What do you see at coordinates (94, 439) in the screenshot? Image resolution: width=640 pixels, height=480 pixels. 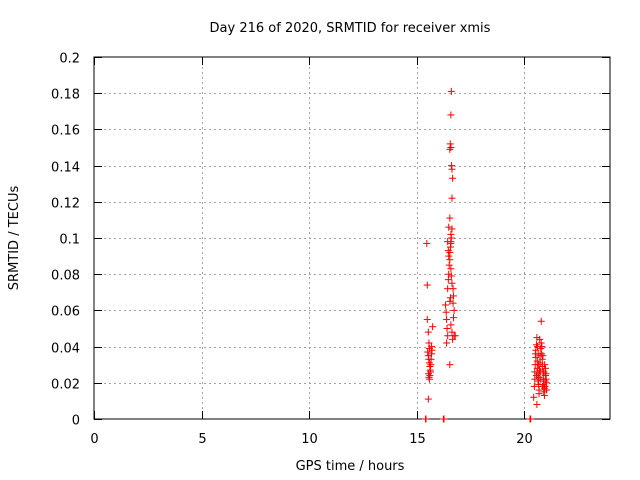 I see `x-tick-label: 0` at bounding box center [94, 439].